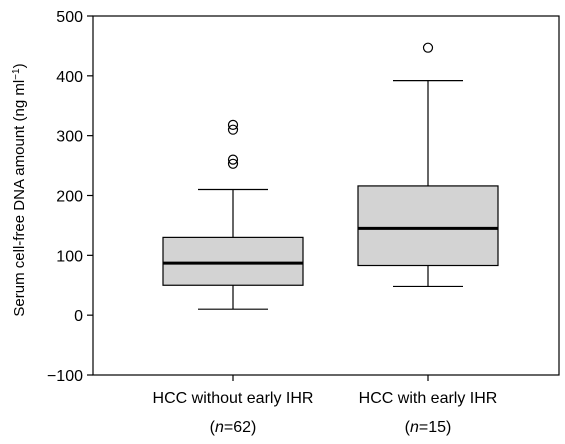 The image size is (565, 444). I want to click on y-axis-title-superscript: −1, so click(16, 74).